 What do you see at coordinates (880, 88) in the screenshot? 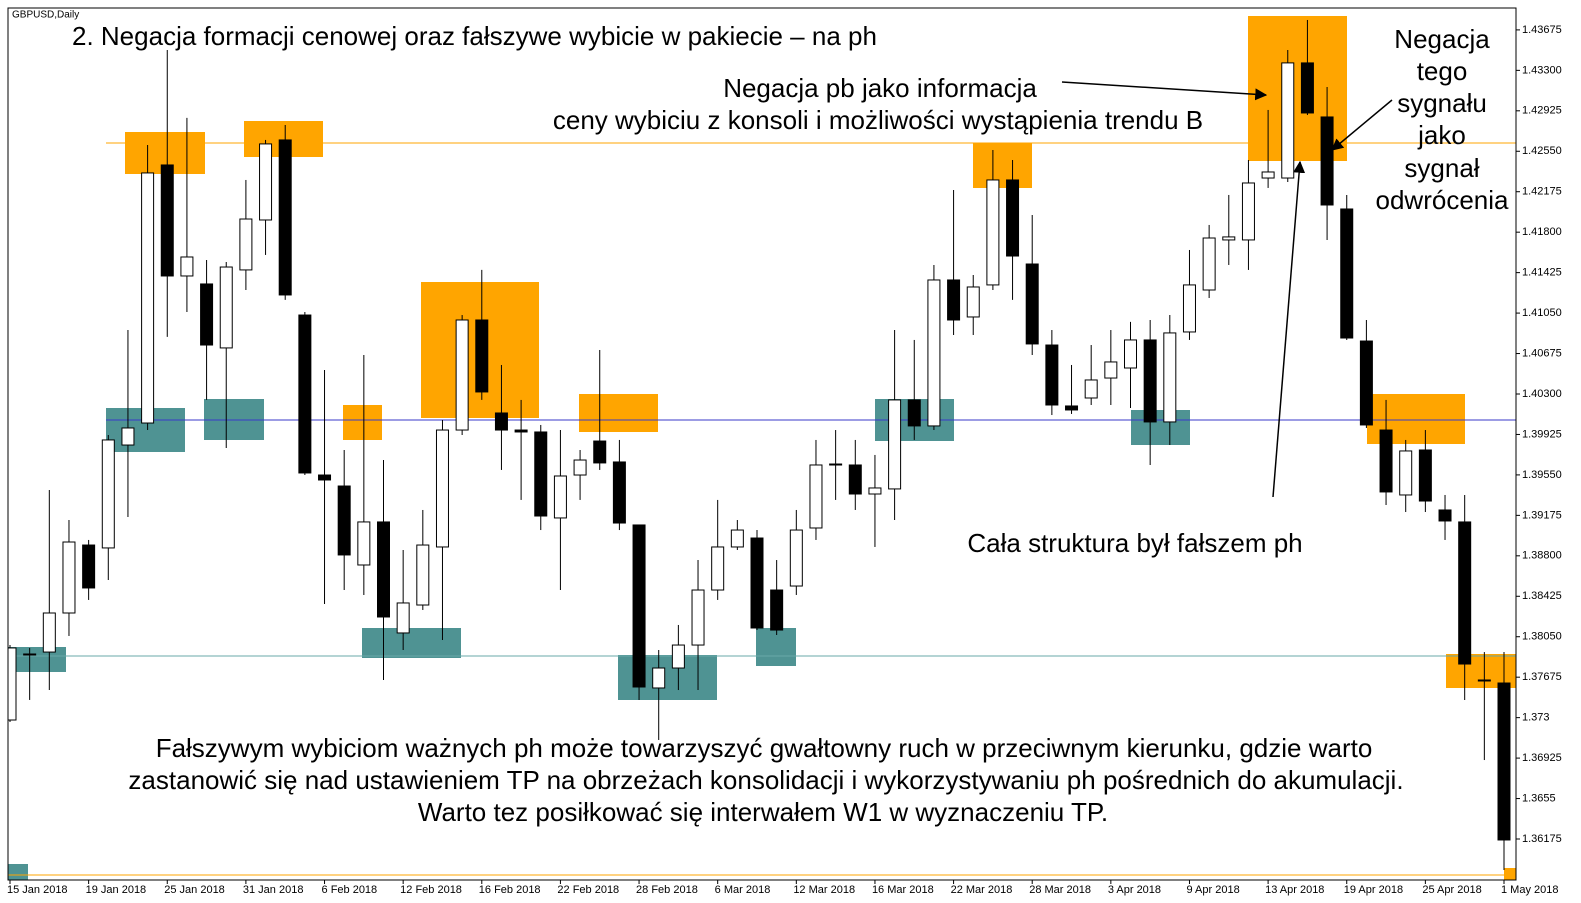
I see `annotation: Negacja pb jako informacja` at bounding box center [880, 88].